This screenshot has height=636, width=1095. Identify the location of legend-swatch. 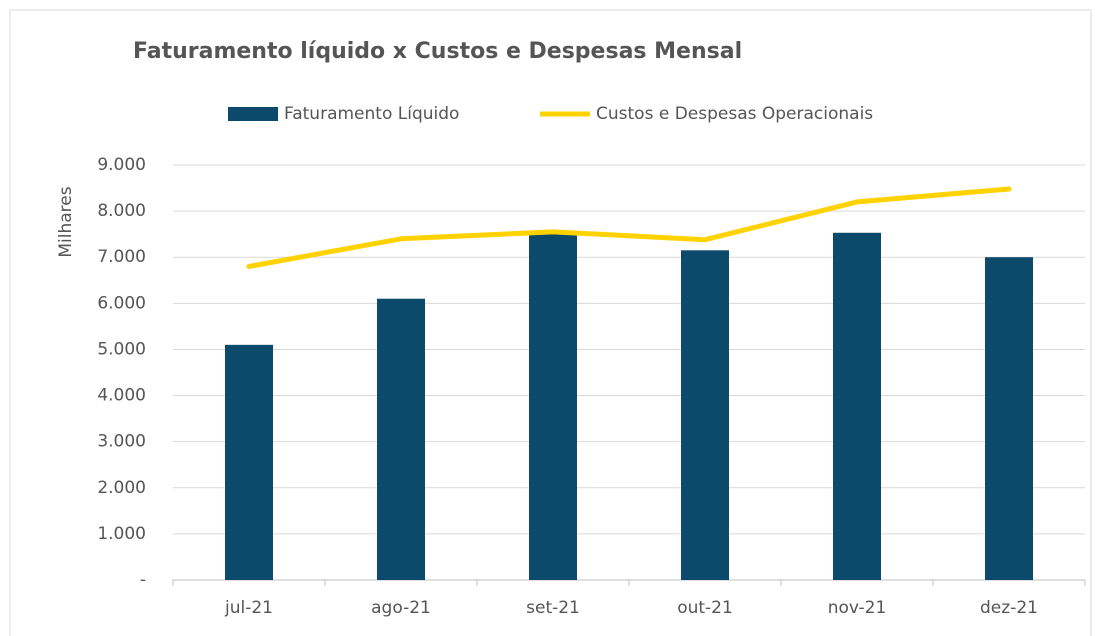
(253, 114).